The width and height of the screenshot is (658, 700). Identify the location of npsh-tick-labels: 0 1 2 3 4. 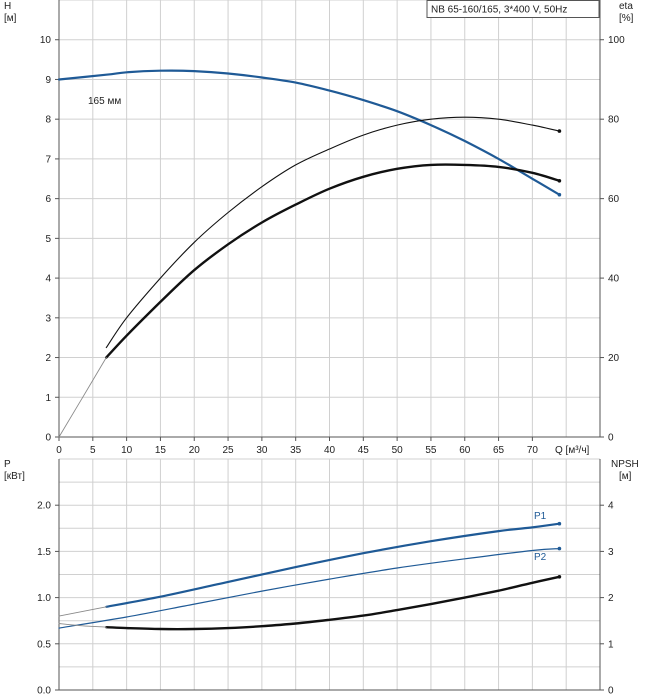
(607, 599).